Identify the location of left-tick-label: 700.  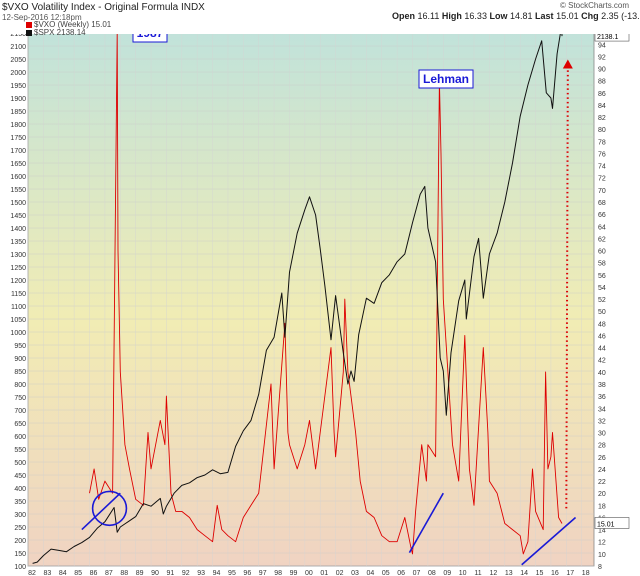
(20, 411).